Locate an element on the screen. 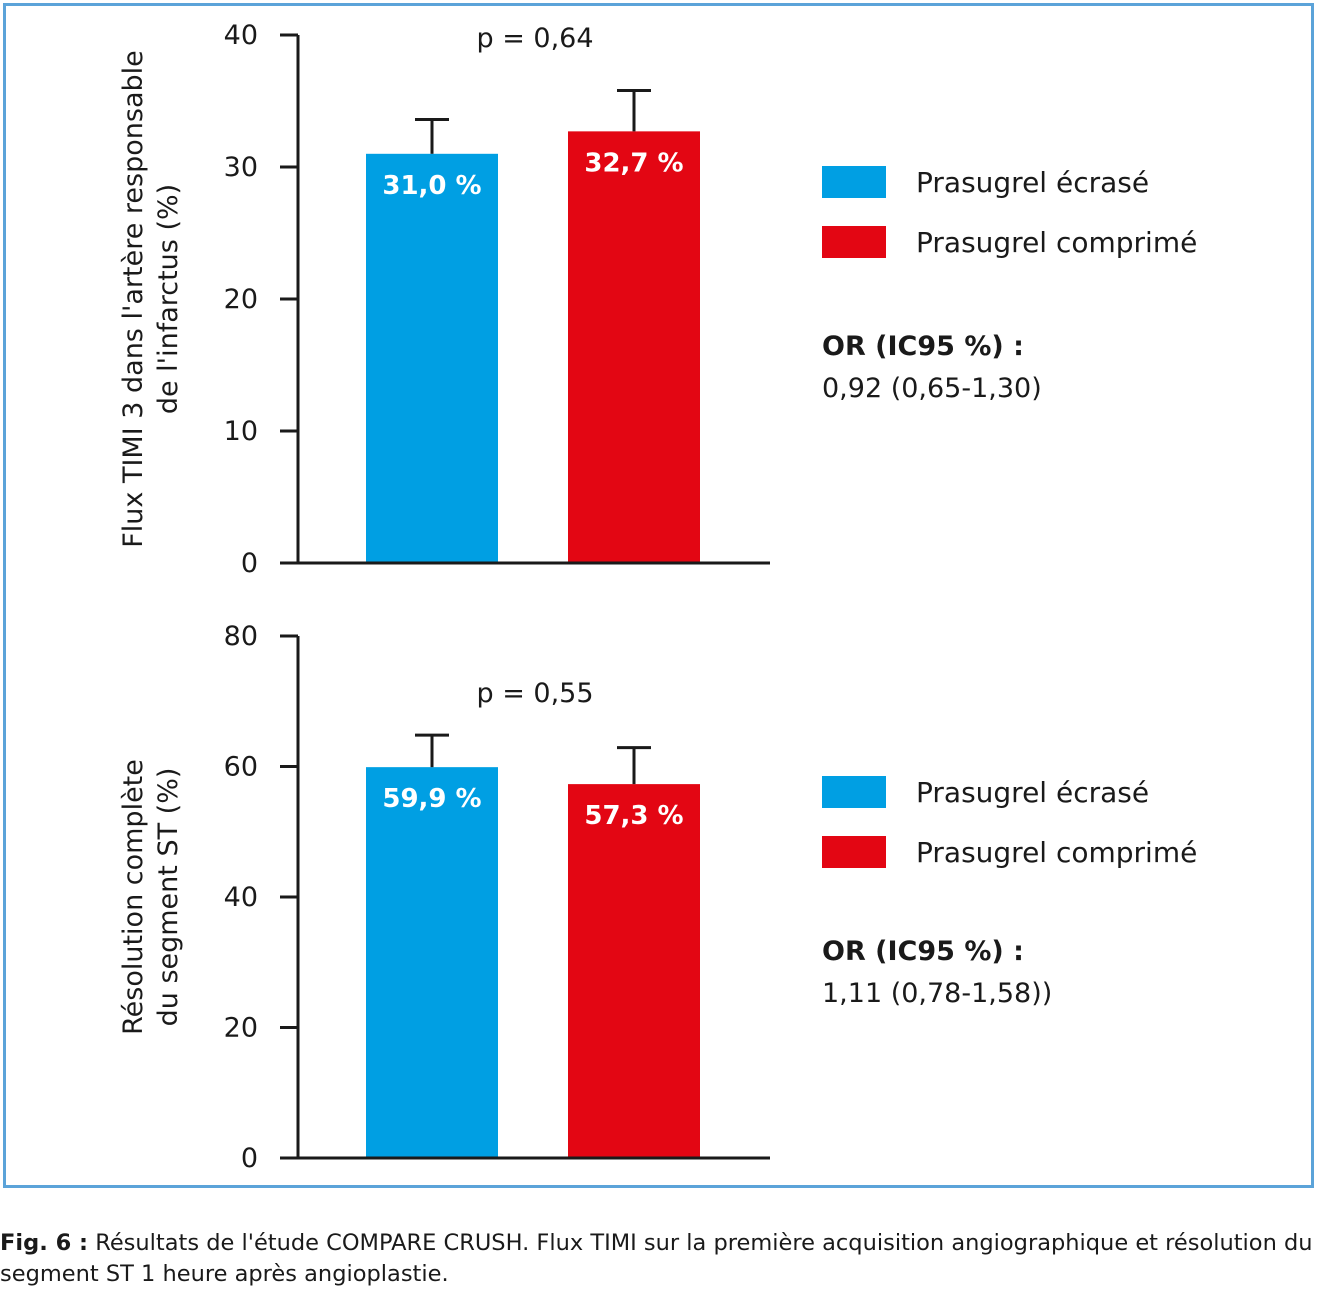 Image resolution: width=1320 pixels, height=1294 pixels. chart1-y-tick-label: 0 is located at coordinates (249, 563).